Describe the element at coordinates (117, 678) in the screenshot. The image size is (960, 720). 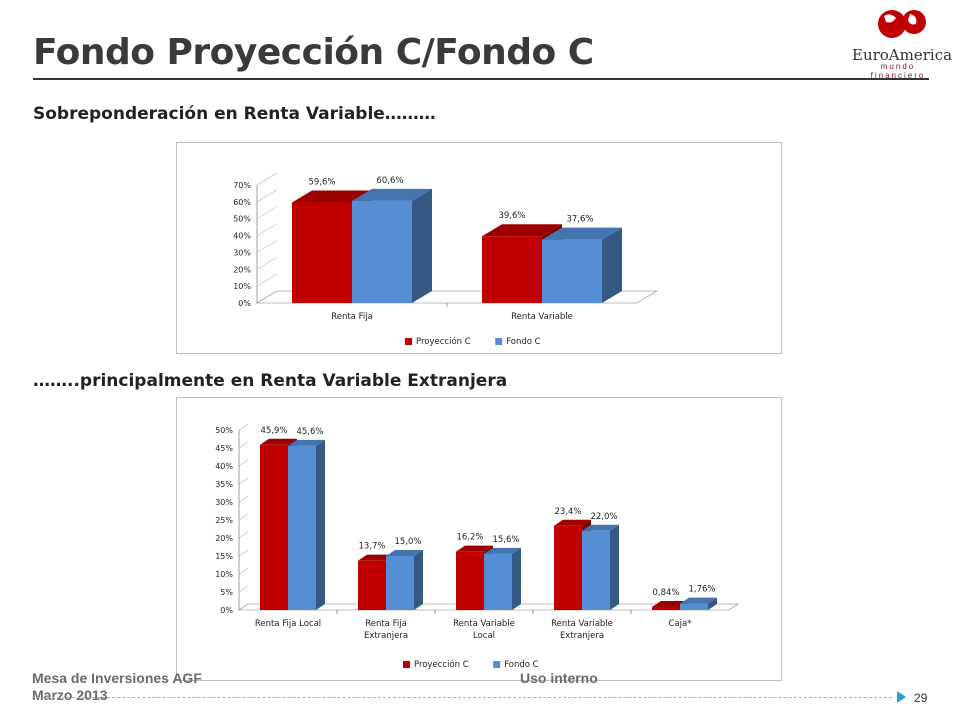
I see `footer-department: Mesa de Inversiones AGF` at that location.